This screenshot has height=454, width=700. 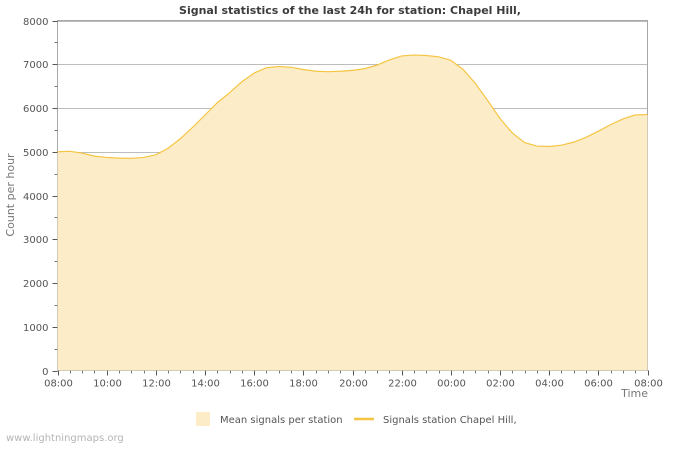 What do you see at coordinates (303, 384) in the screenshot?
I see `x-tick-label-5: 18:00` at bounding box center [303, 384].